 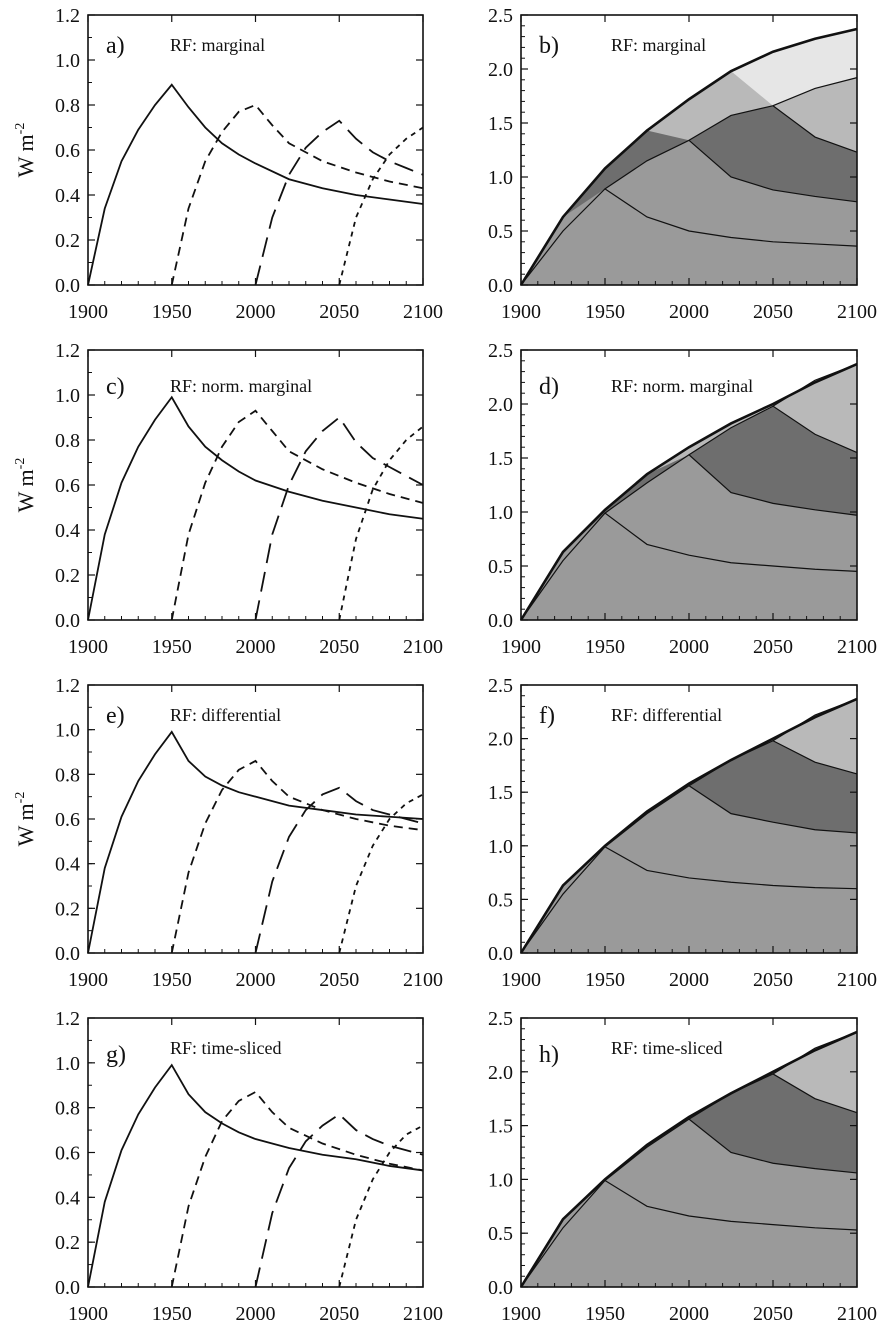 I want to click on panel-letter: b), so click(x=549, y=46).